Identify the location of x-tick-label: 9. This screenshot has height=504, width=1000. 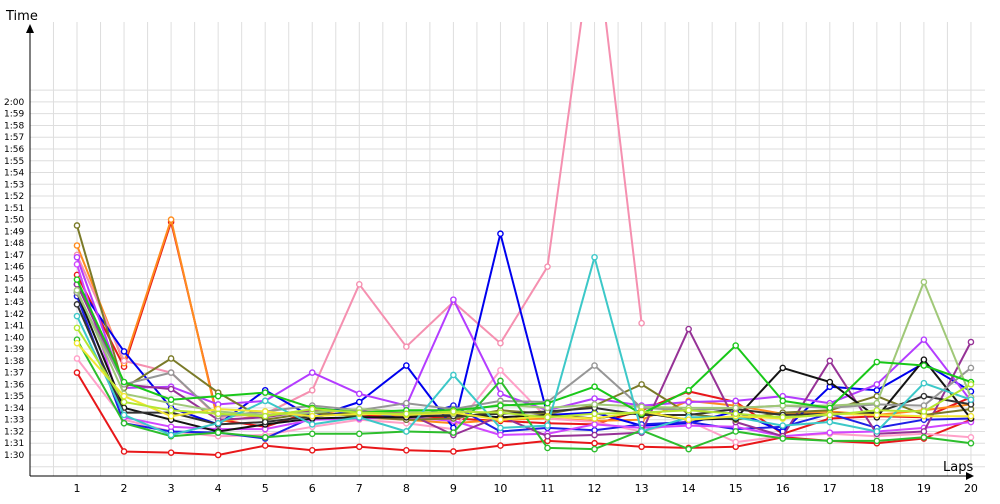
(453, 488).